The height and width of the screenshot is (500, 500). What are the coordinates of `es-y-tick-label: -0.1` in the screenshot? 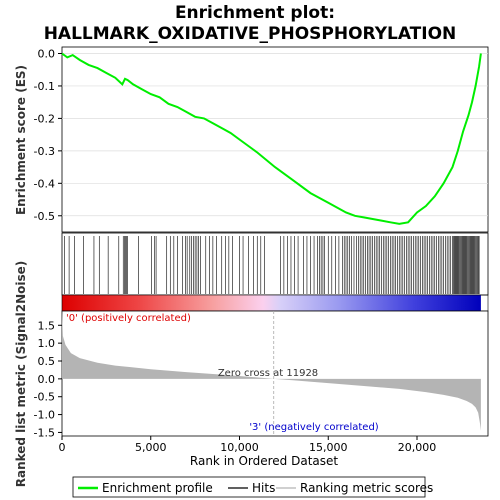 It's located at (44, 86).